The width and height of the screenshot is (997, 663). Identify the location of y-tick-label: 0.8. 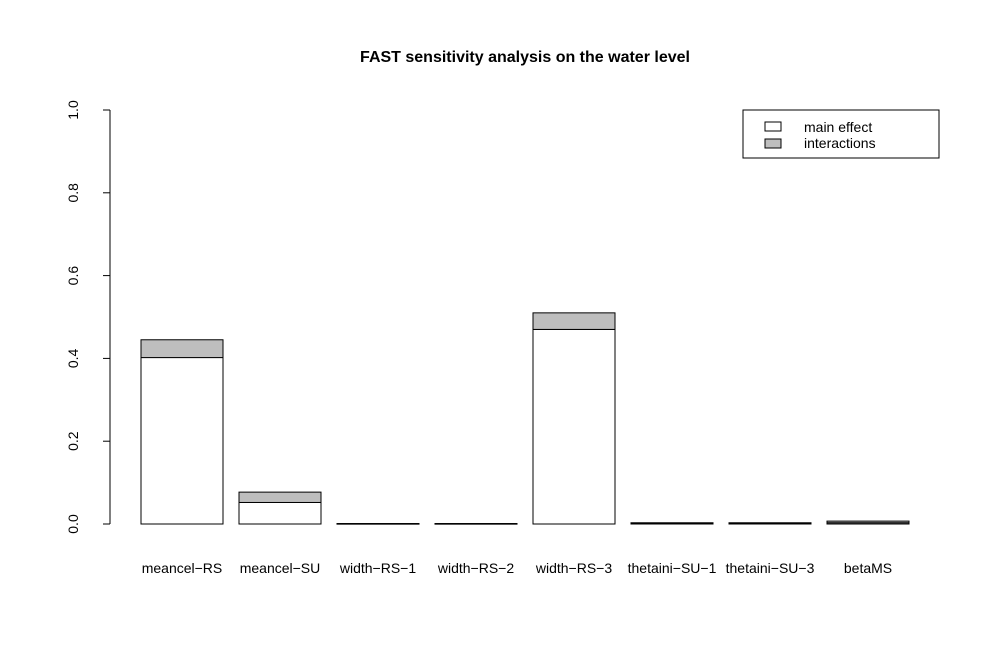
(73, 193).